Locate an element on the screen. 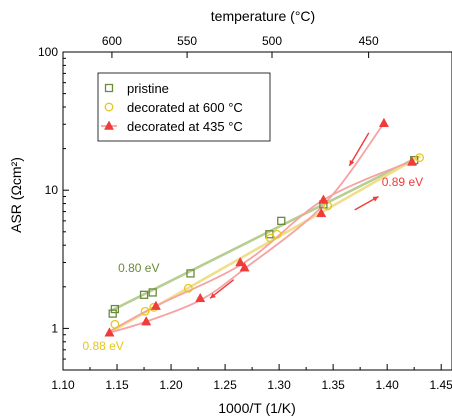 This screenshot has height=420, width=452. activation-energy-label: 0.89 eV is located at coordinates (402, 182).